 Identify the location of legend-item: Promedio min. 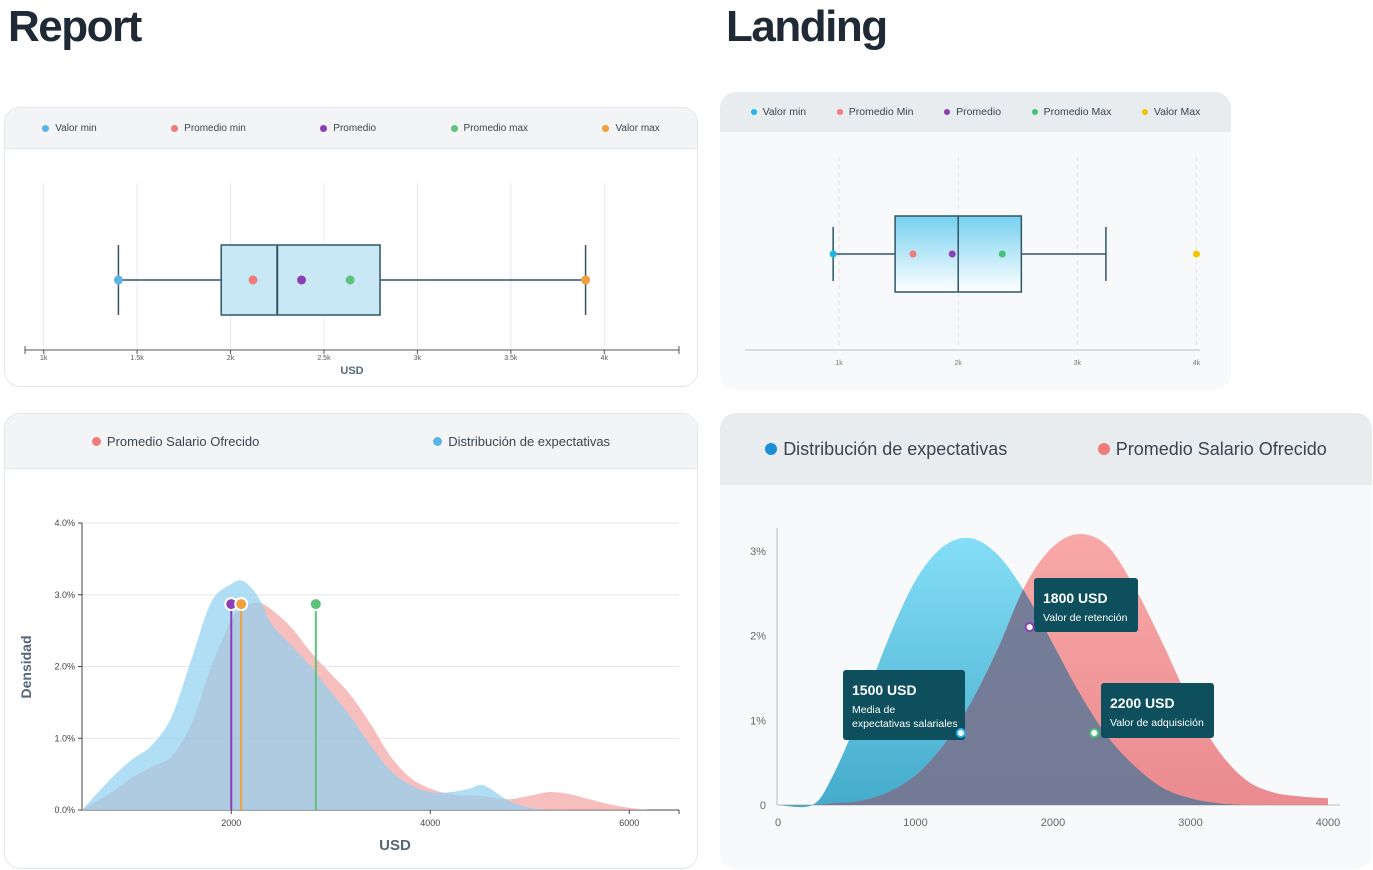
(208, 128).